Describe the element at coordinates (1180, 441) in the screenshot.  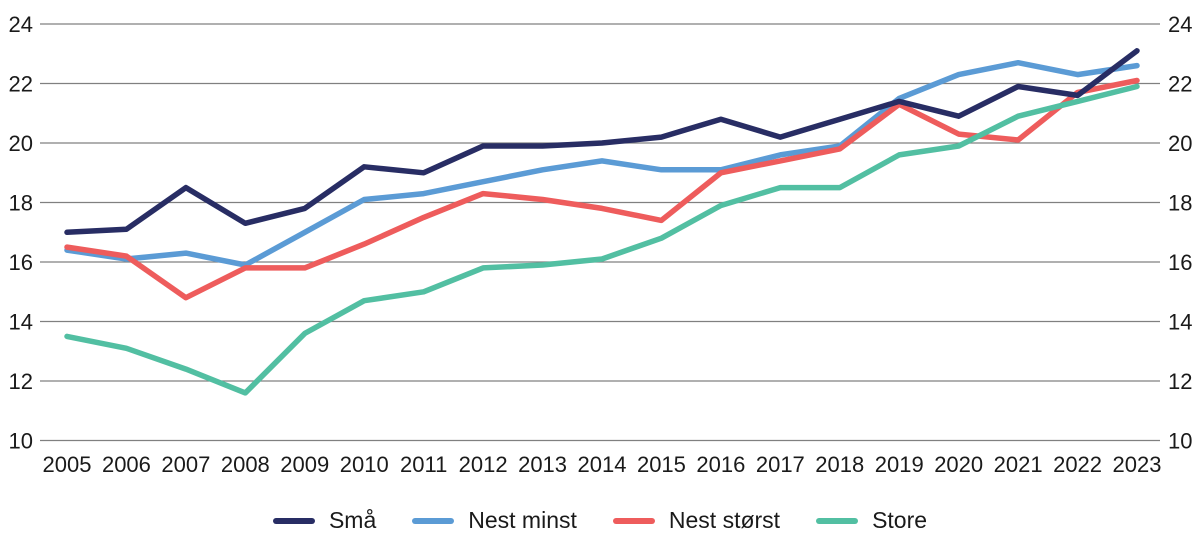
I see `y-axis-right-tick-10: 10` at that location.